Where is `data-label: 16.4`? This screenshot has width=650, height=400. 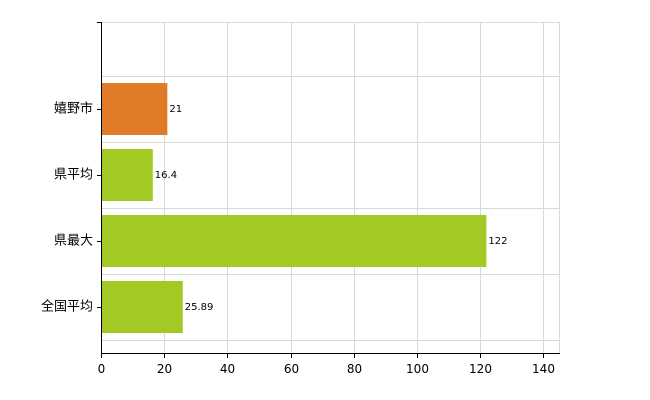 data-label: 16.4 is located at coordinates (166, 175).